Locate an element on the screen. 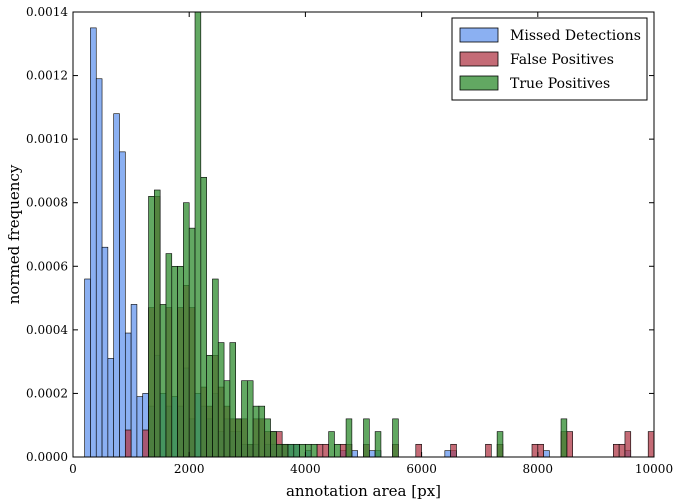  y-axis-label: normed frequency is located at coordinates (14, 234).